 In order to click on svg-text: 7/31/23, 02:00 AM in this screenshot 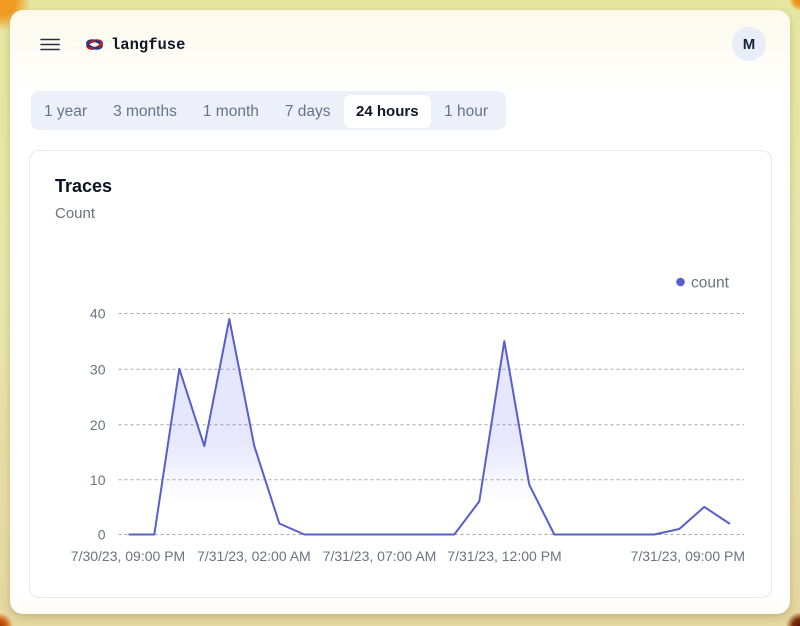, I will do `click(254, 556)`.